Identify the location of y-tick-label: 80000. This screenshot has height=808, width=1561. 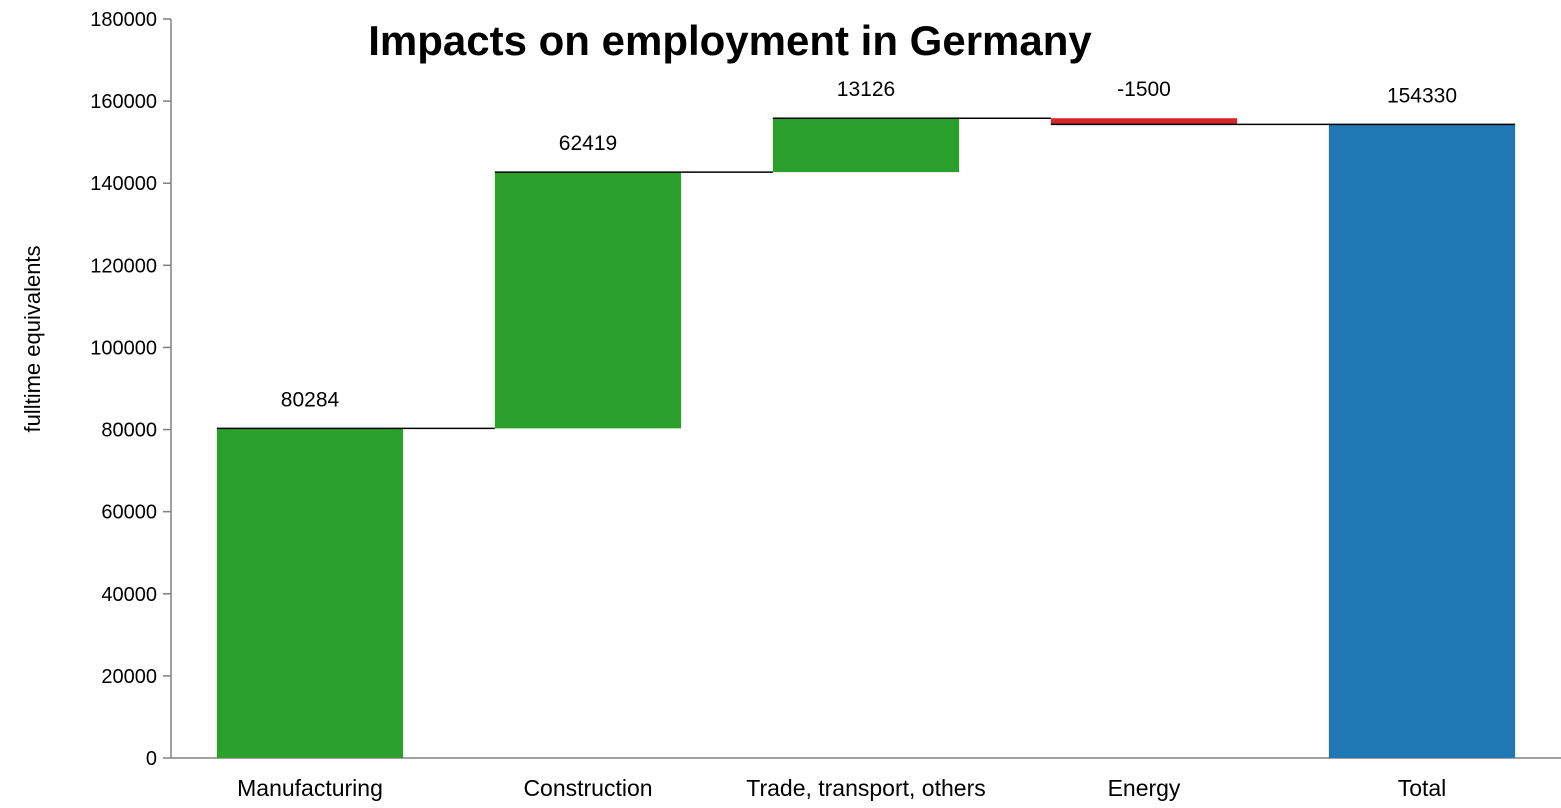
(129, 431).